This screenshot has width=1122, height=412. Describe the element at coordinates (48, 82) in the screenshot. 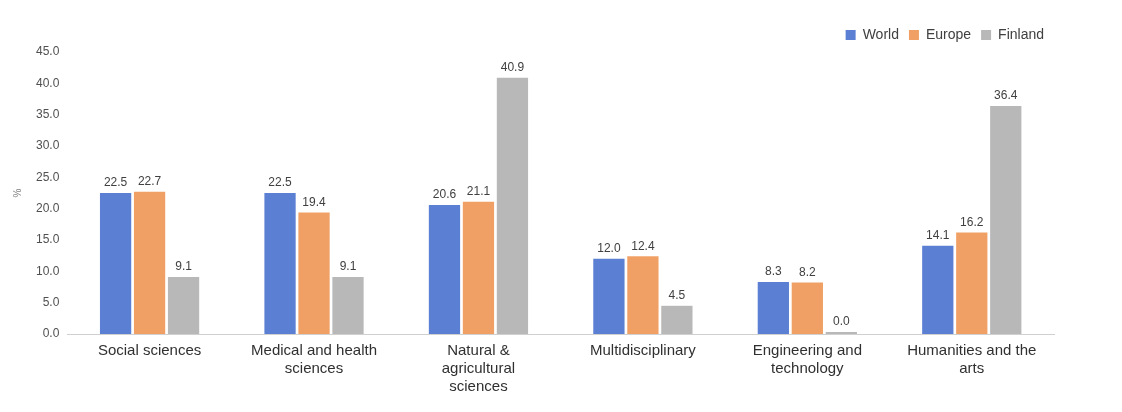

I see `y-tick-label: 40.0` at that location.